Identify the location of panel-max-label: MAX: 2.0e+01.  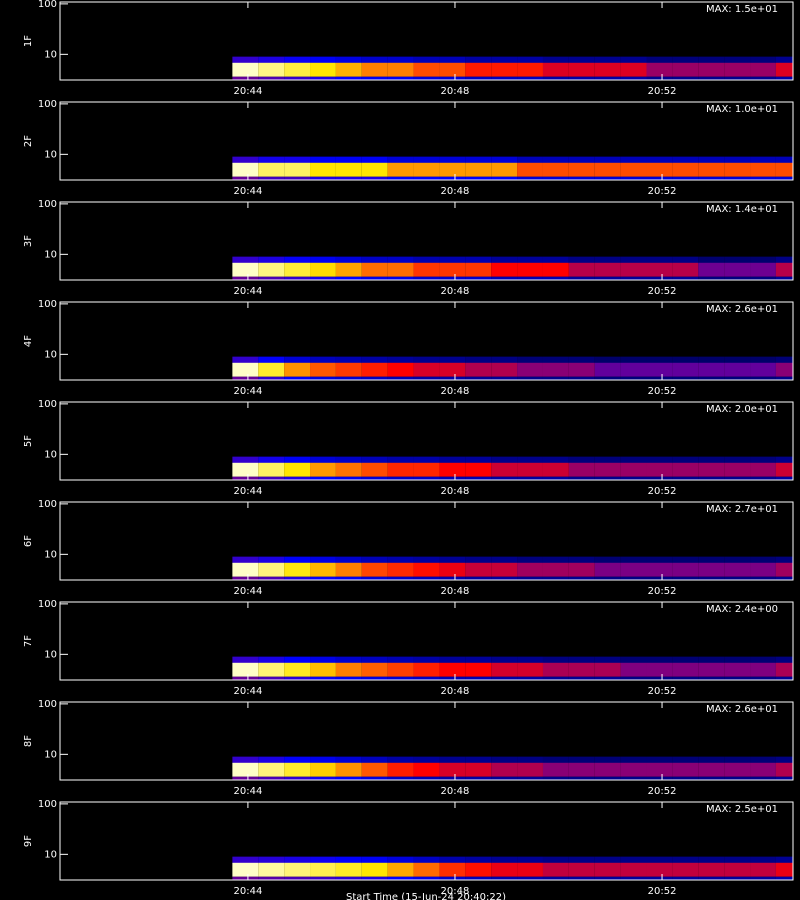
(742, 409).